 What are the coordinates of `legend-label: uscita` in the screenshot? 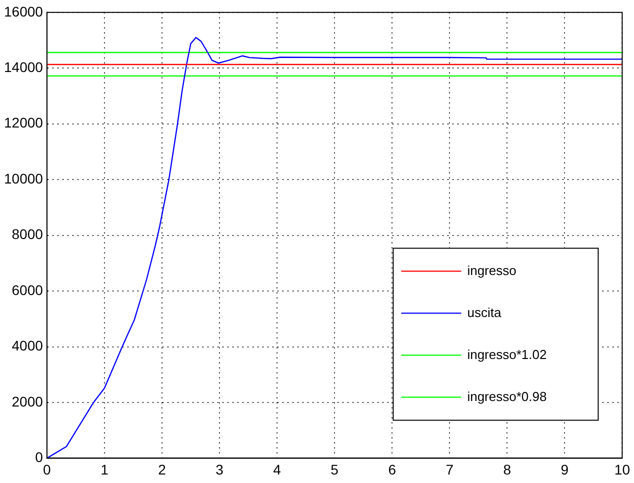 It's located at (484, 312).